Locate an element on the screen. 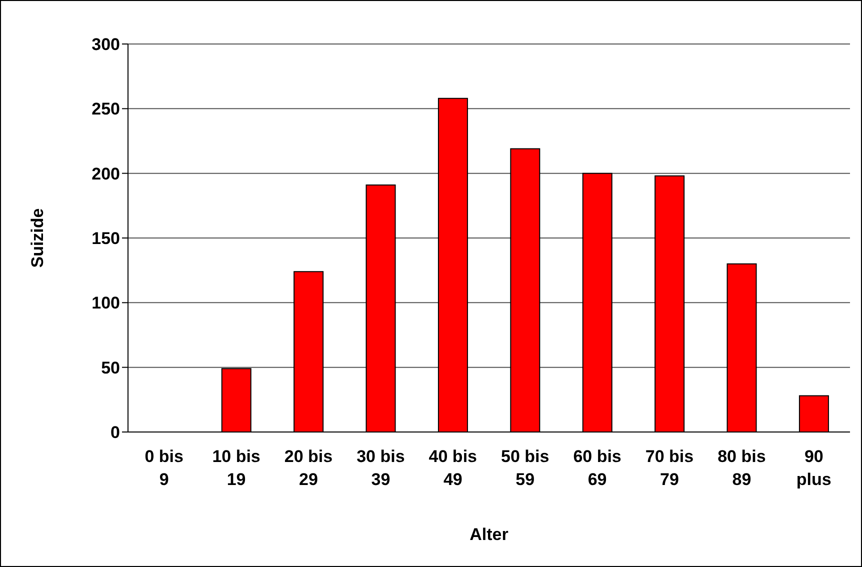  x-tick-label: 80 bis 89 is located at coordinates (742, 468).